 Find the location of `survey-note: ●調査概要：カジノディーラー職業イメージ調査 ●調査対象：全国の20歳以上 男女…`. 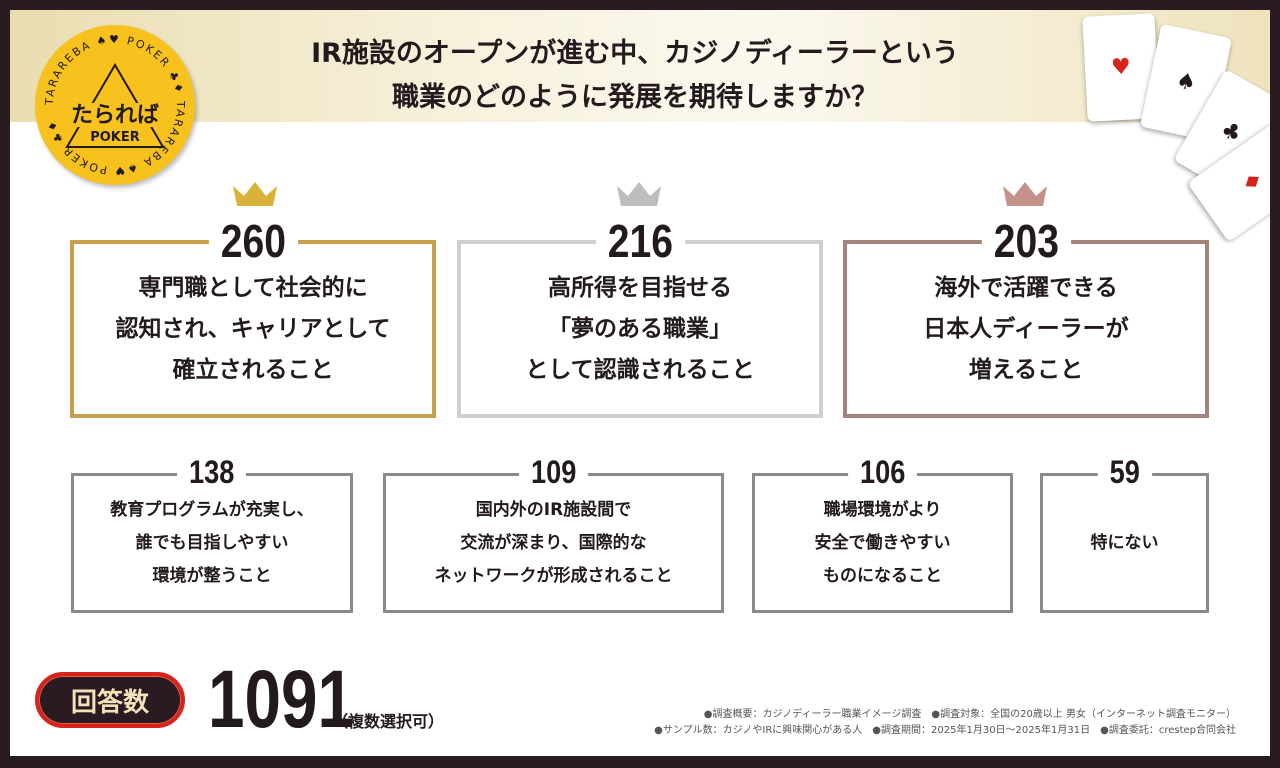

survey-note: ●調査概要：カジノディーラー職業イメージ調査 ●調査対象：全国の20歳以上 男女… is located at coordinates (969, 714).